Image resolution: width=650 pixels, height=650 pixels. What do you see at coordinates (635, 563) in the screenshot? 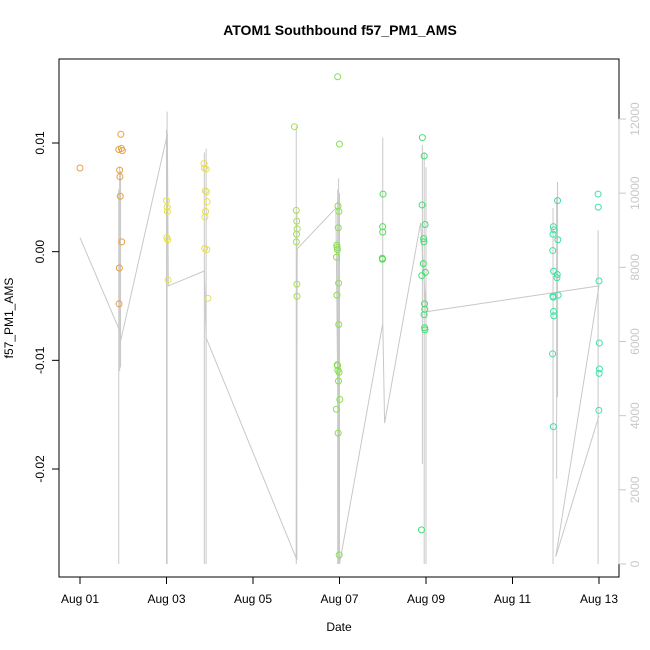
I see `y2-tick-label-0: 0` at bounding box center [635, 563].